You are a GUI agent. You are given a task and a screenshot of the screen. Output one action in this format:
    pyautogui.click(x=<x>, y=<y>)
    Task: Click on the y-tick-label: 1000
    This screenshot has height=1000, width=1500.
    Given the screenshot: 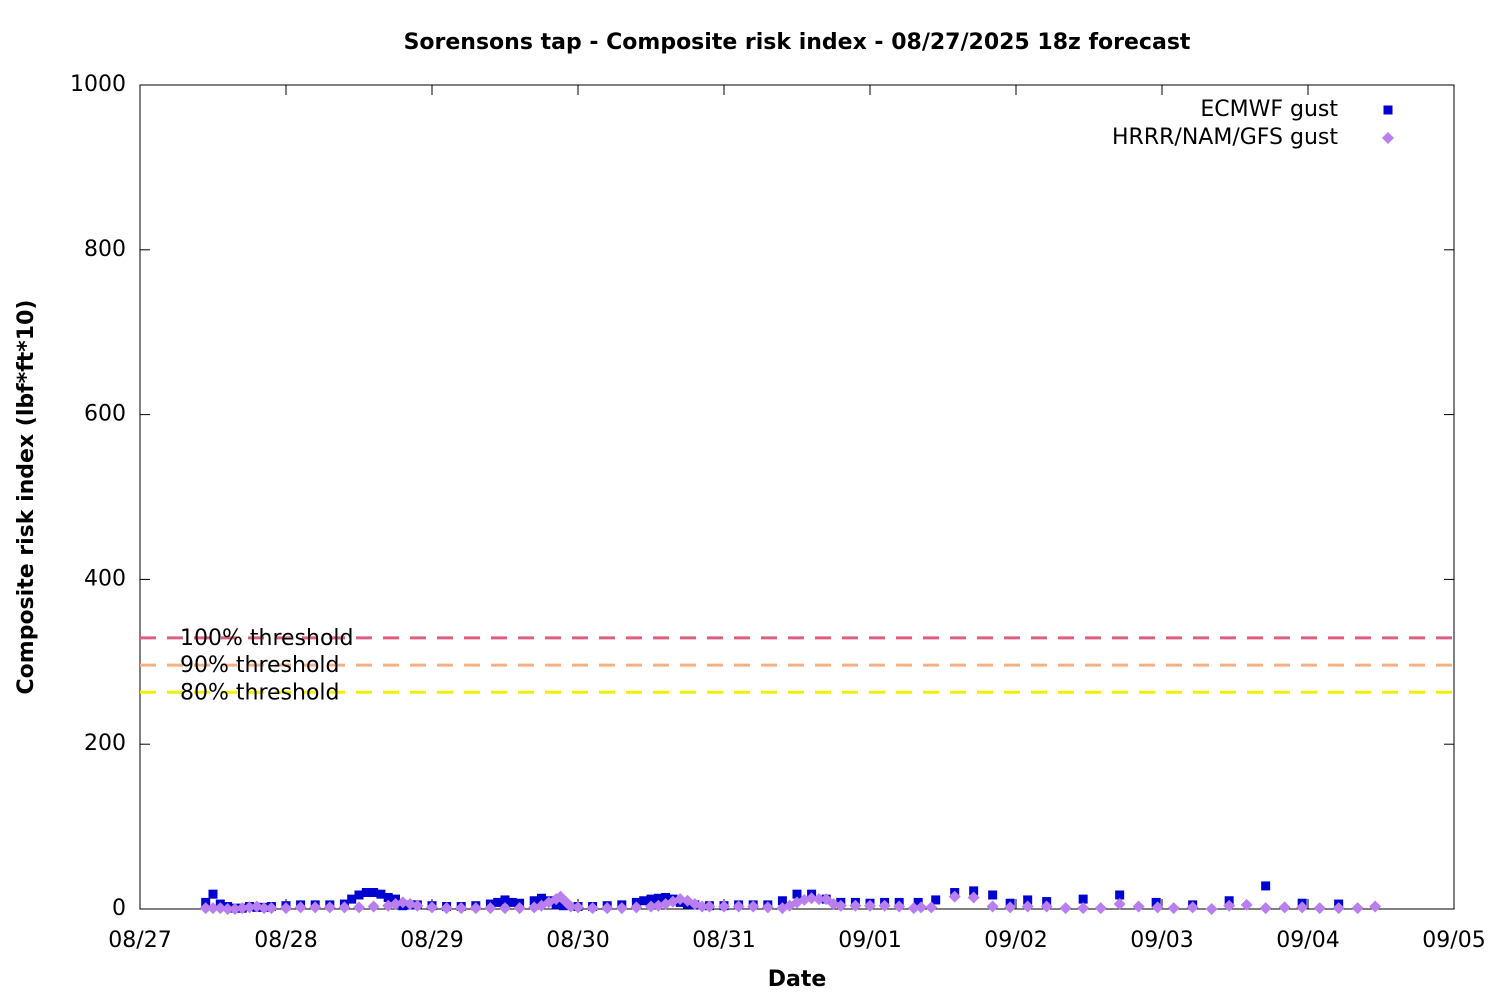 What is the action you would take?
    pyautogui.click(x=98, y=84)
    